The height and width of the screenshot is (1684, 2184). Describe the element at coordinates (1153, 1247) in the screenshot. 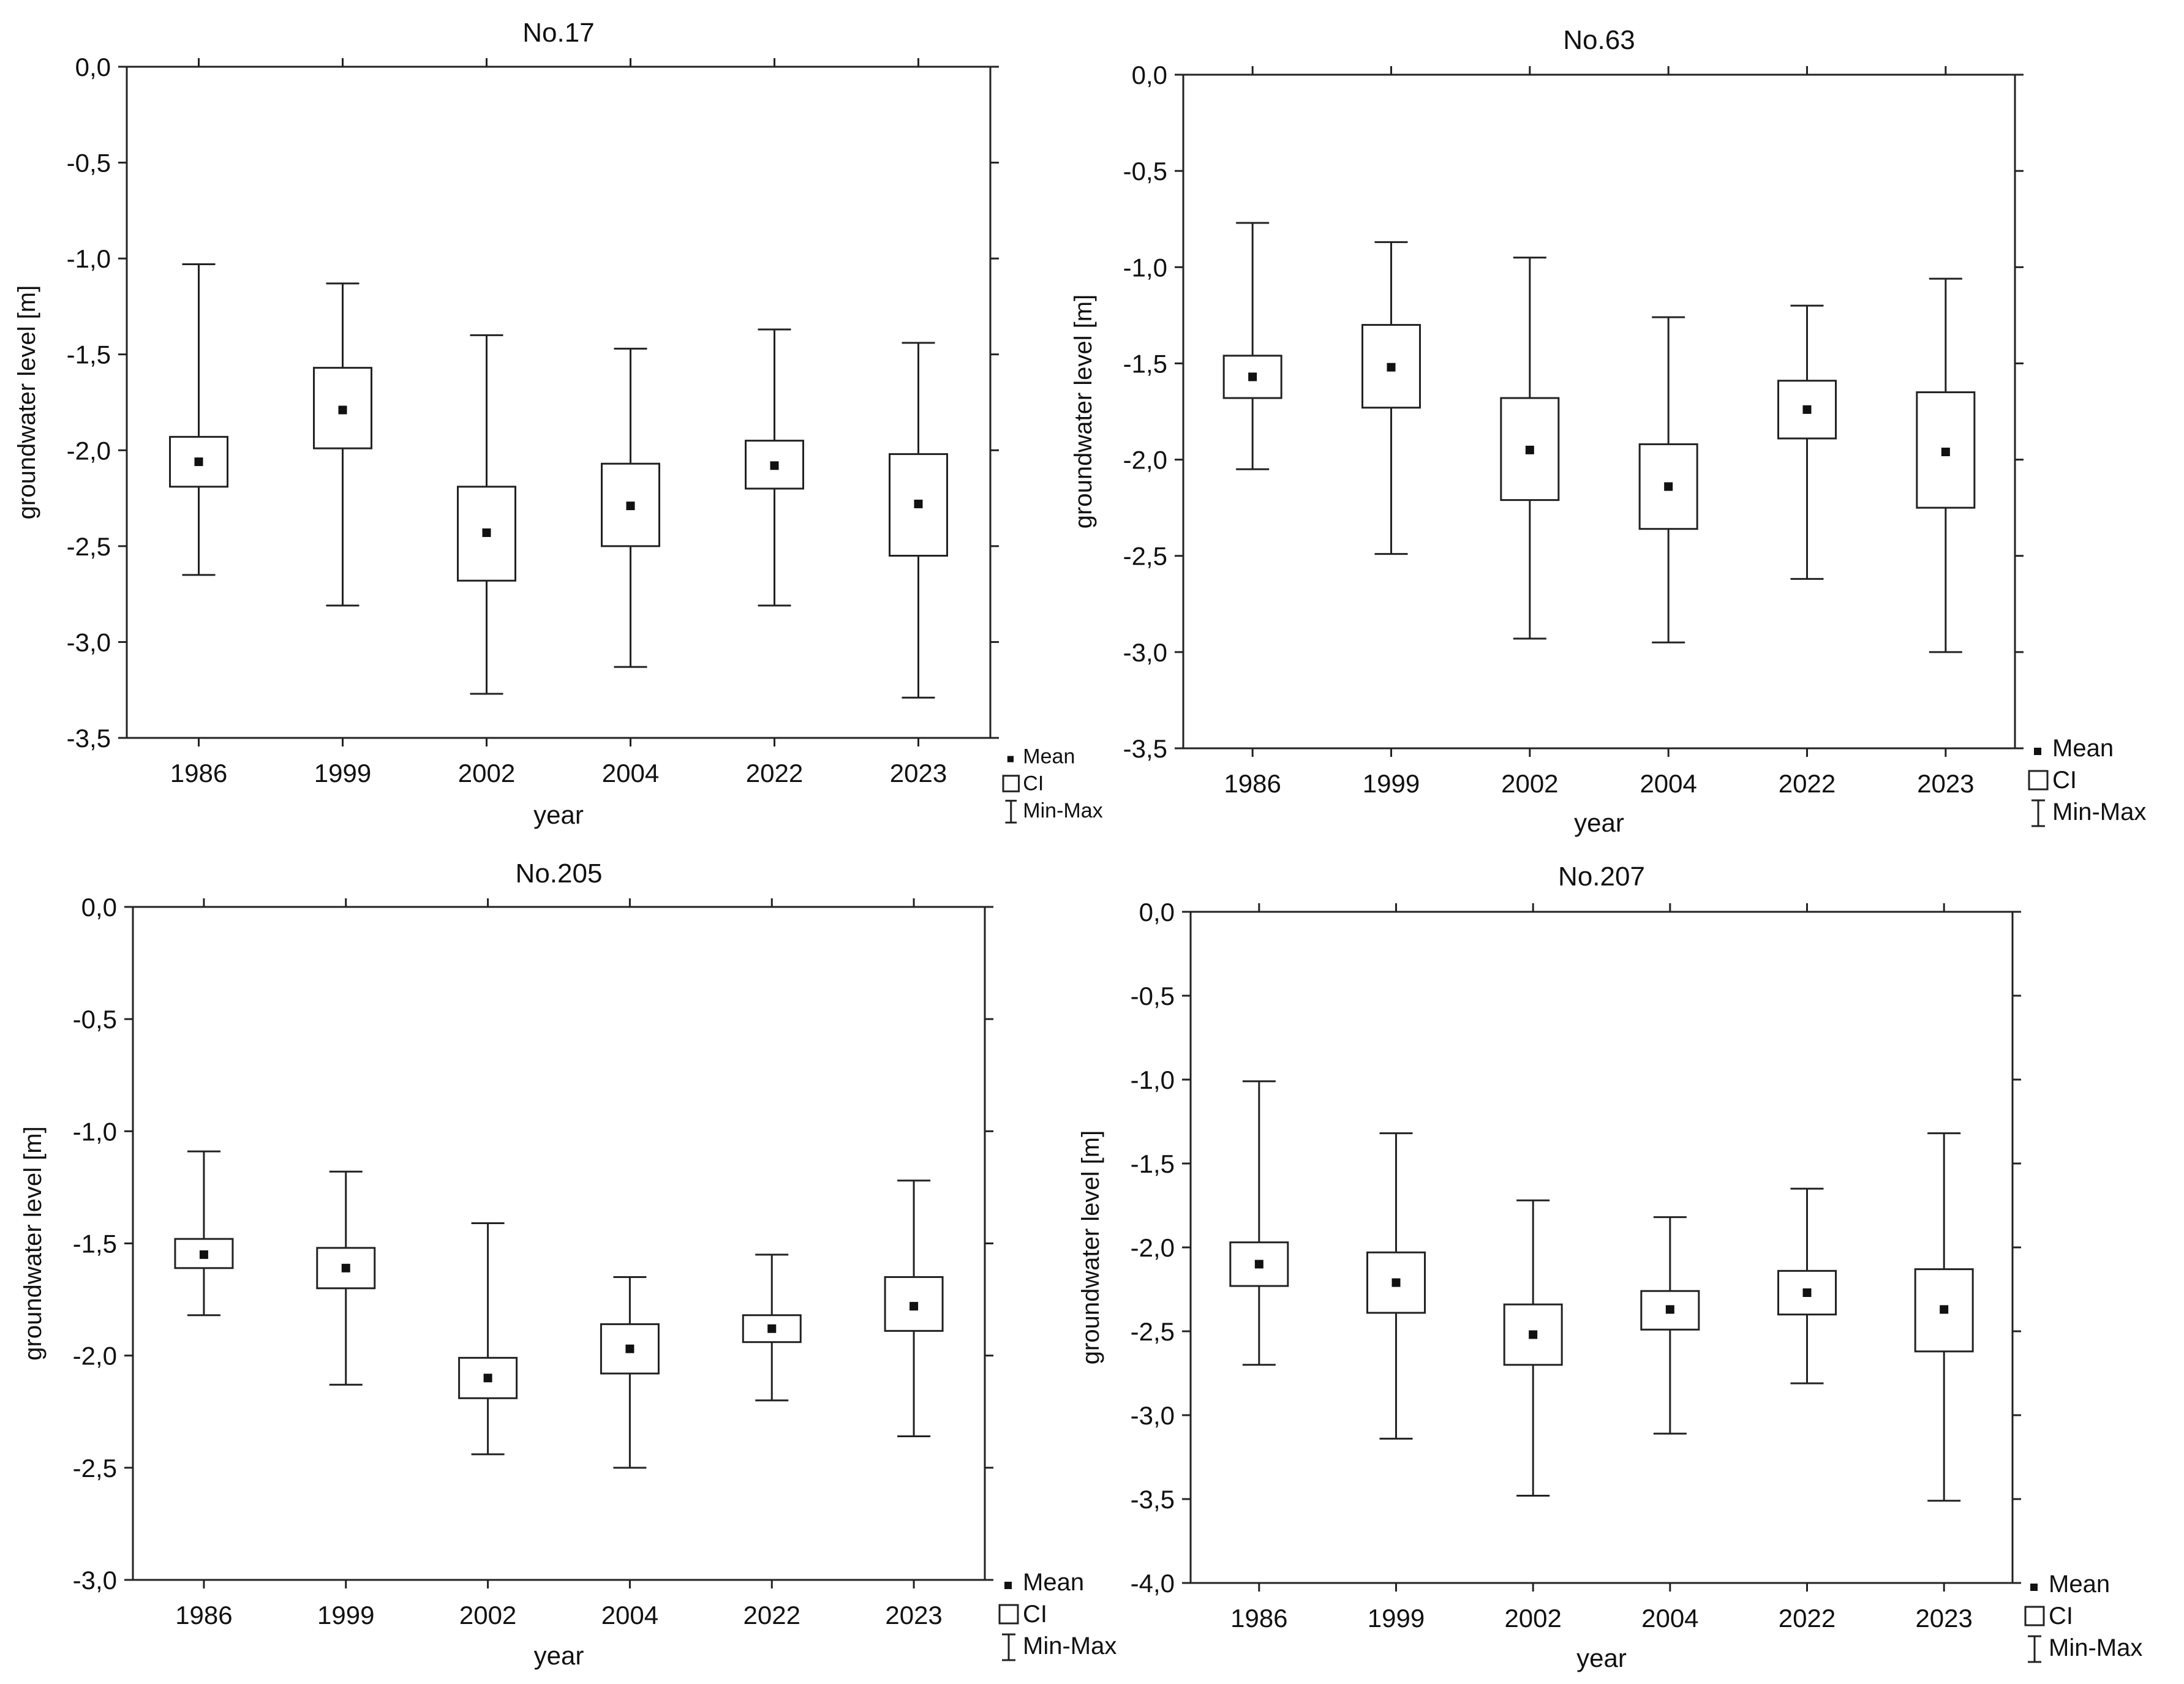

I see `y-tick-label: -2,0` at that location.